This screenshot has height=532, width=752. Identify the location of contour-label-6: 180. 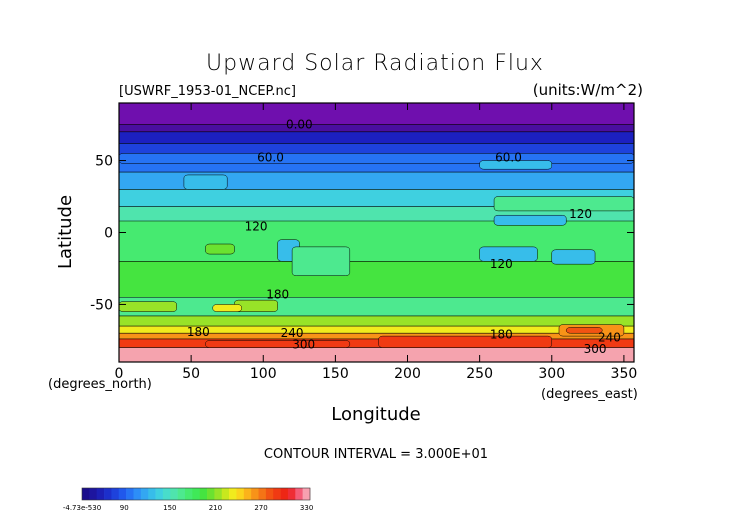
(277, 294).